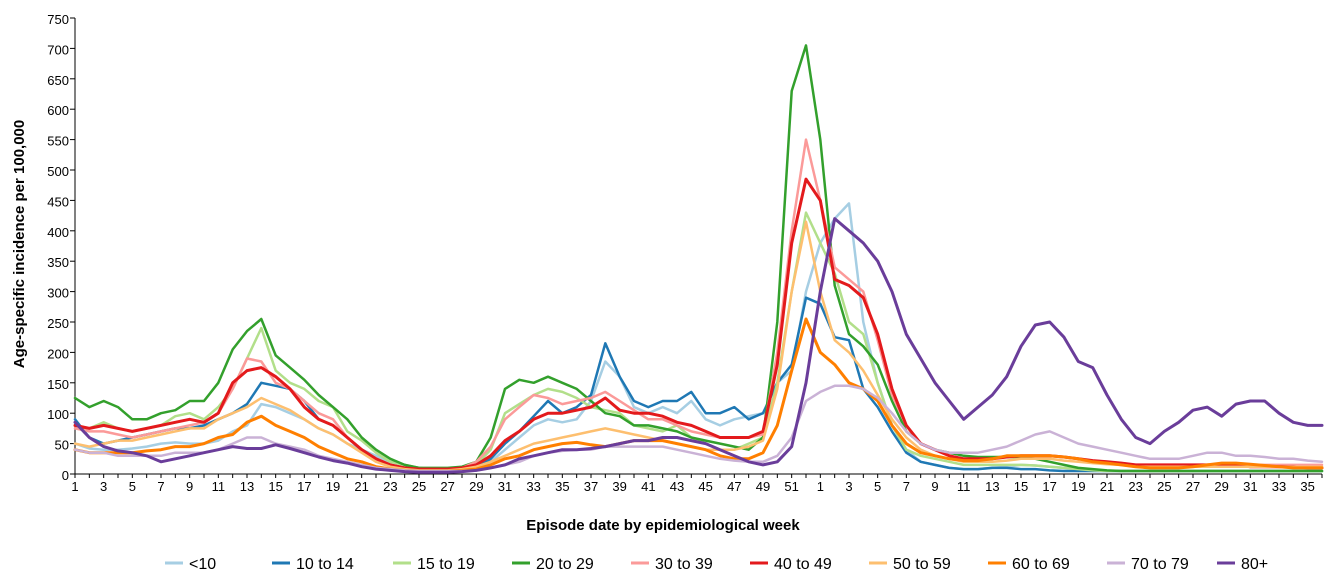 The height and width of the screenshot is (576, 1326). I want to click on legend-label: 15 to 19, so click(446, 564).